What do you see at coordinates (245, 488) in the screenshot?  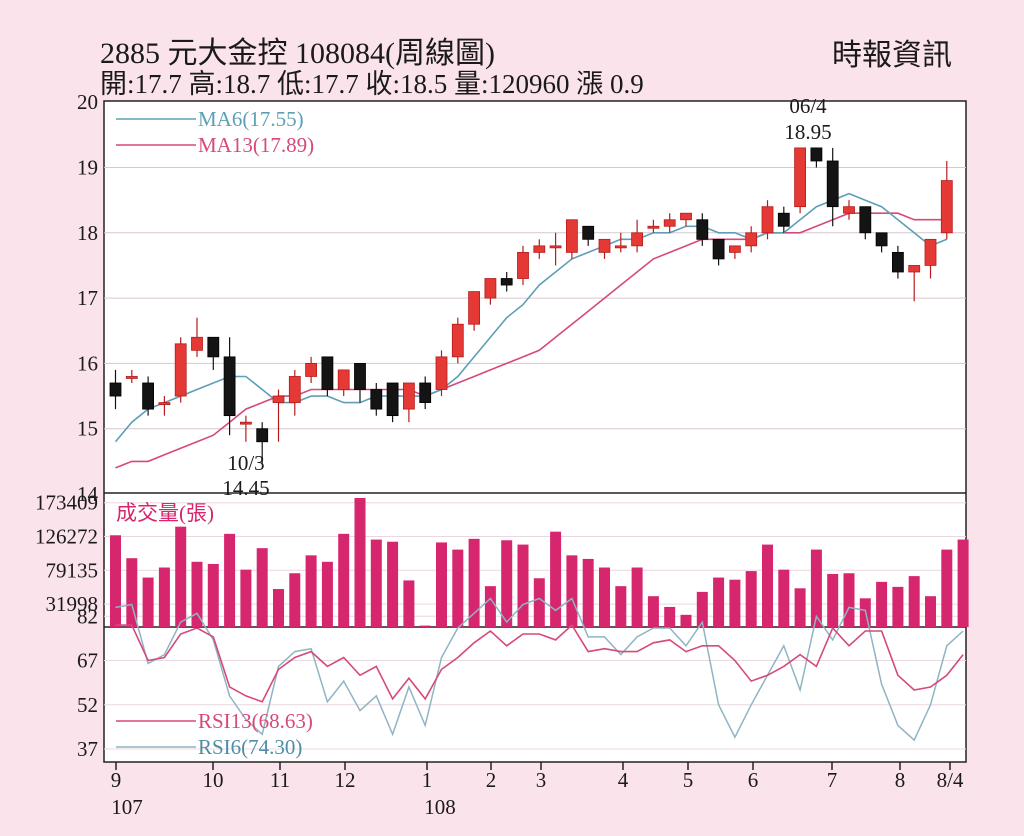 I see `low-annotation-value: 14.45` at bounding box center [245, 488].